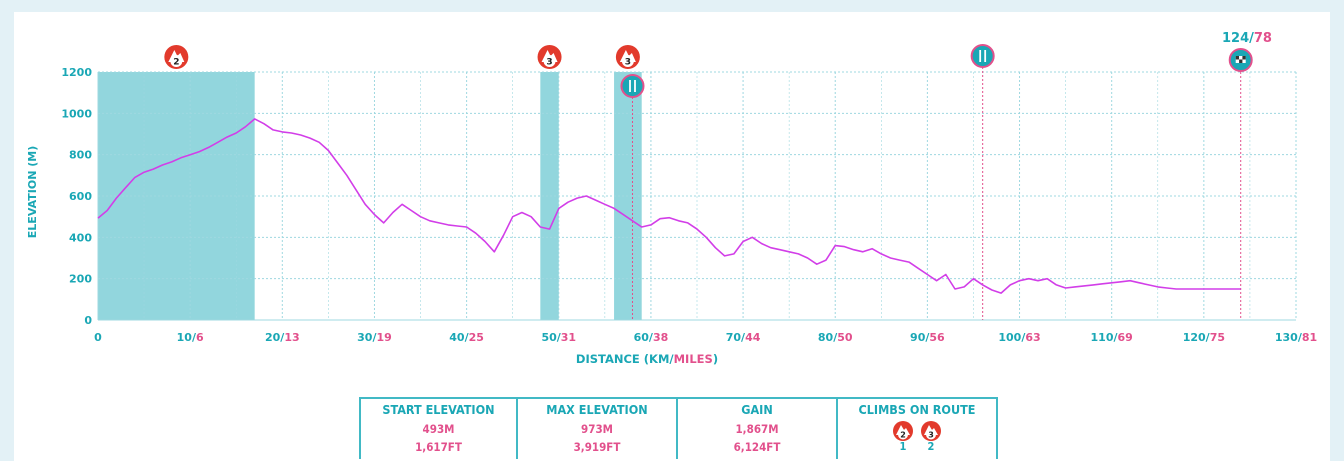 The image size is (1344, 461). Describe the element at coordinates (98, 337) in the screenshot. I see `x-tick-label: 0` at that location.